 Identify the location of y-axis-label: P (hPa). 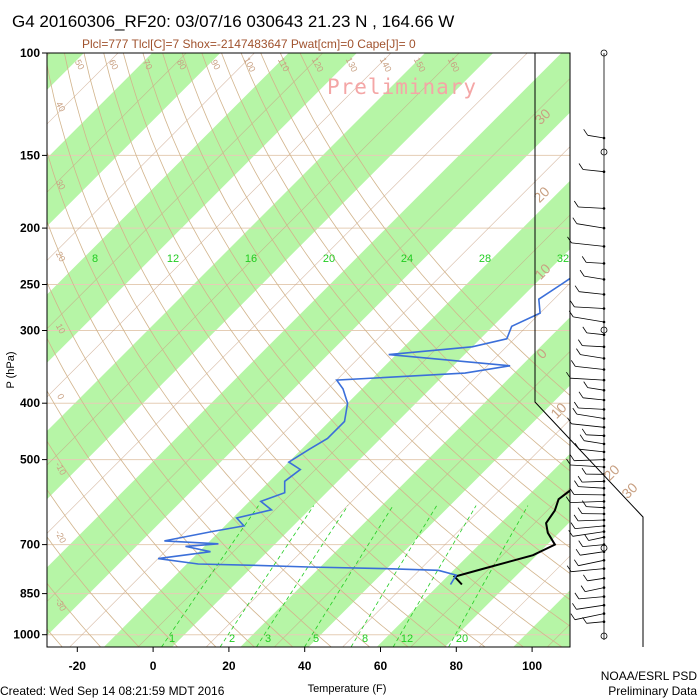
(11, 369).